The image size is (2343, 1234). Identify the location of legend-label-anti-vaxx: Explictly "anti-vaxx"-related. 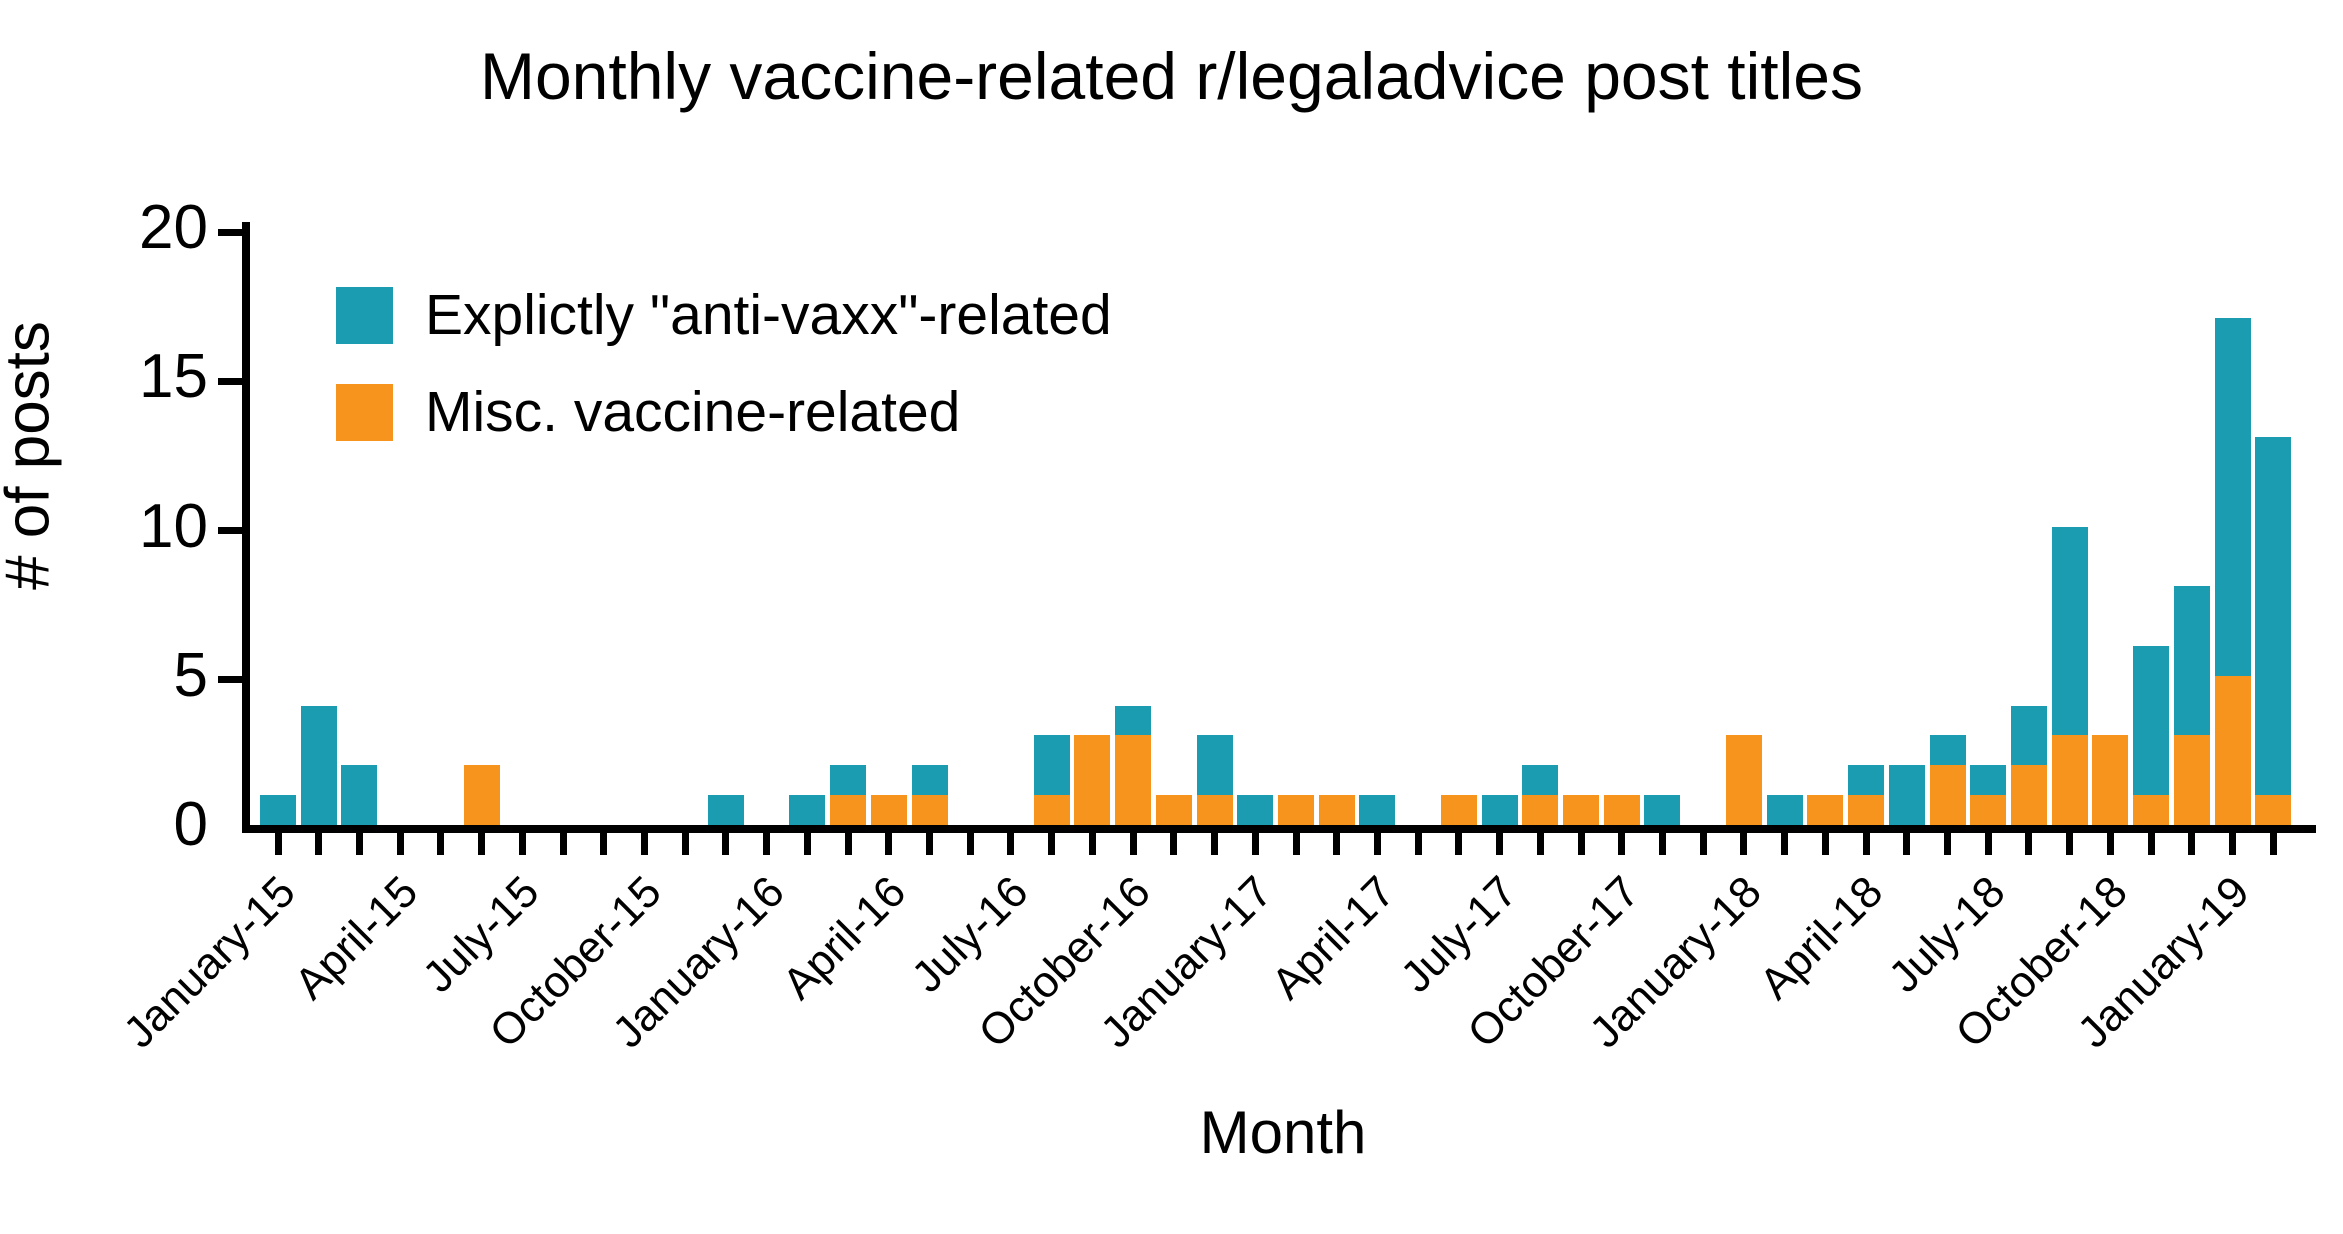
(768, 315).